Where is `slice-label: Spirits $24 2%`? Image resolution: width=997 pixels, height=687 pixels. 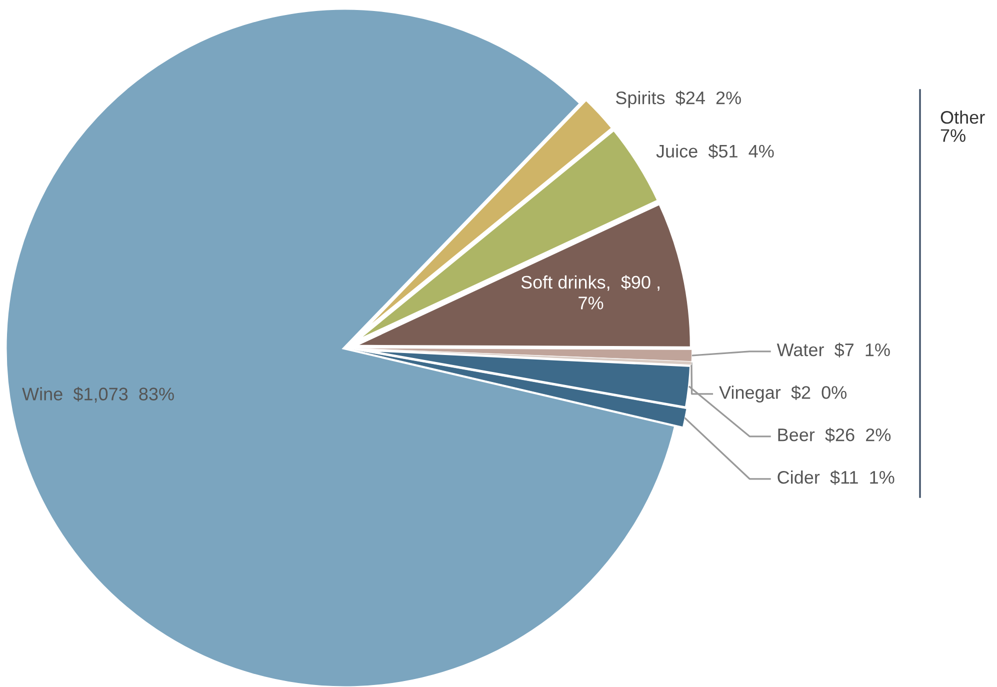
slice-label: Spirits $24 2% is located at coordinates (678, 99).